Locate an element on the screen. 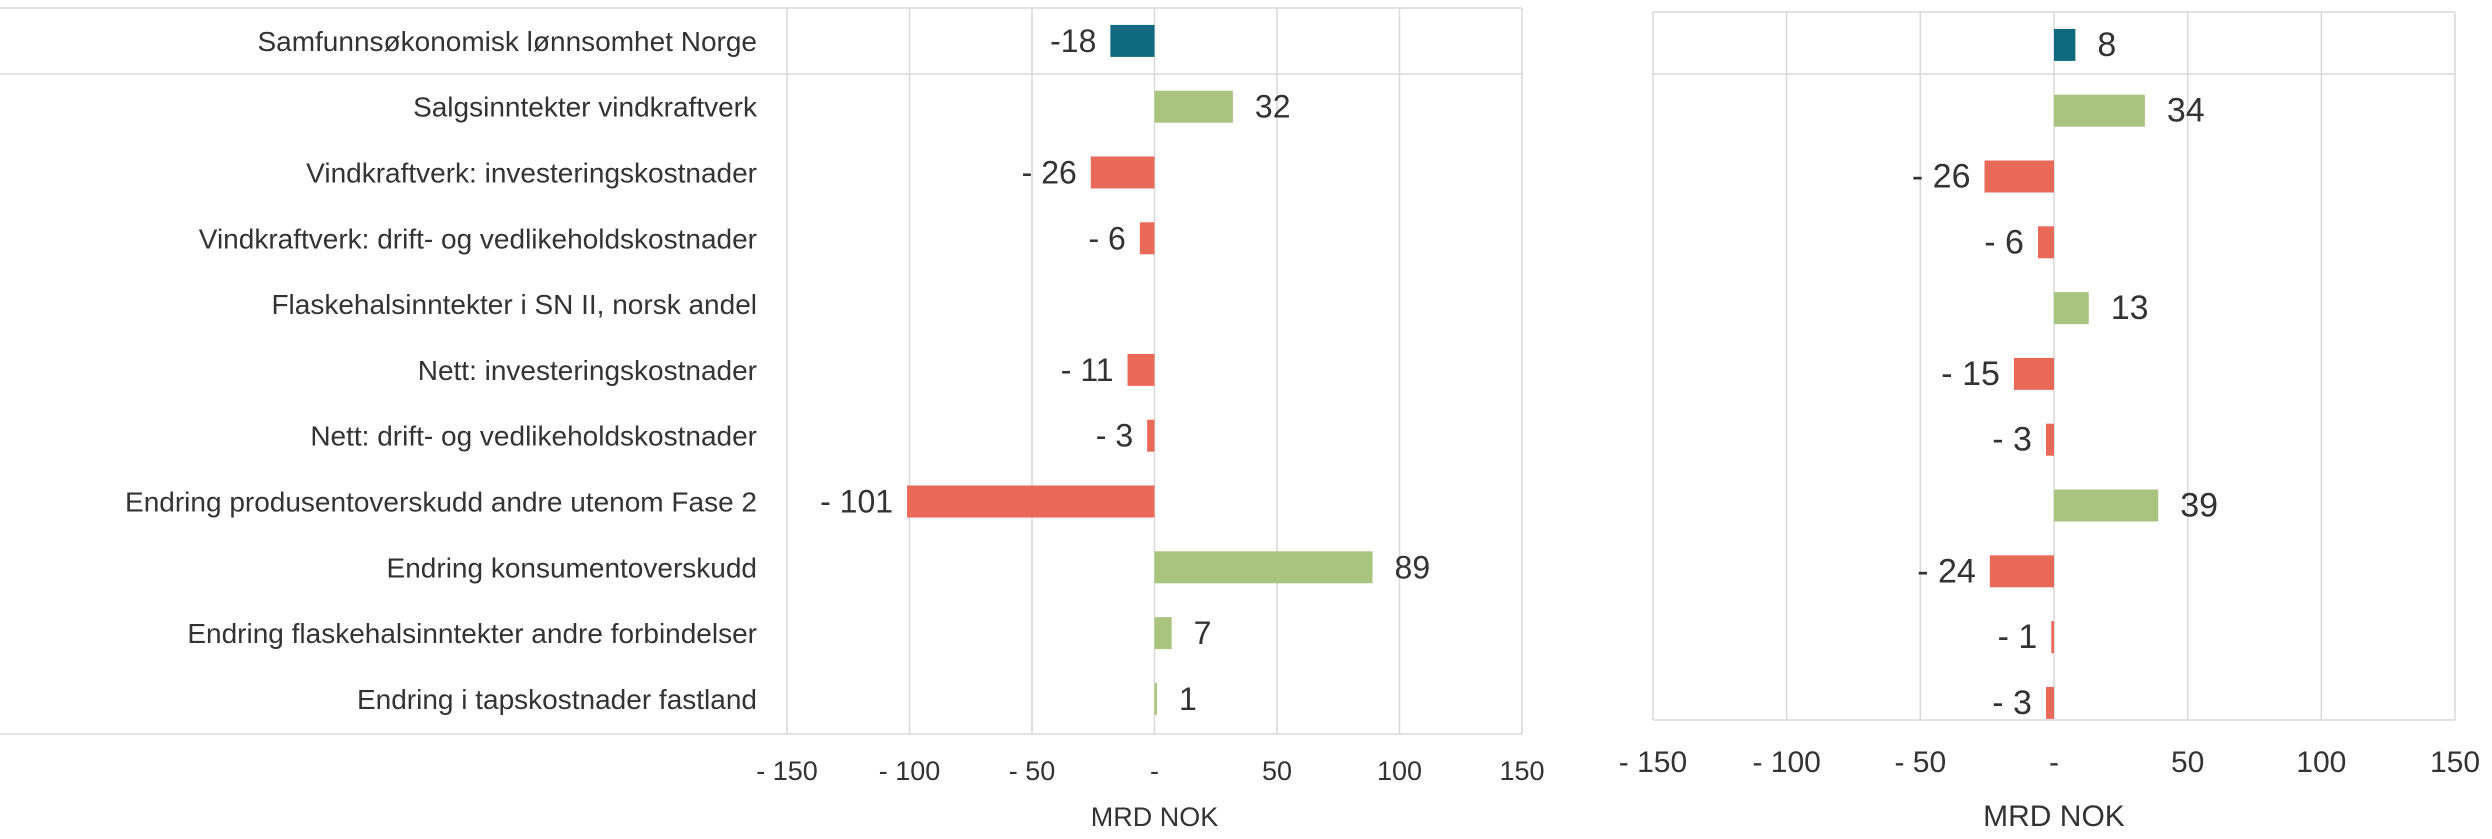 This screenshot has height=839, width=2492. data-label: 34 is located at coordinates (2186, 111).